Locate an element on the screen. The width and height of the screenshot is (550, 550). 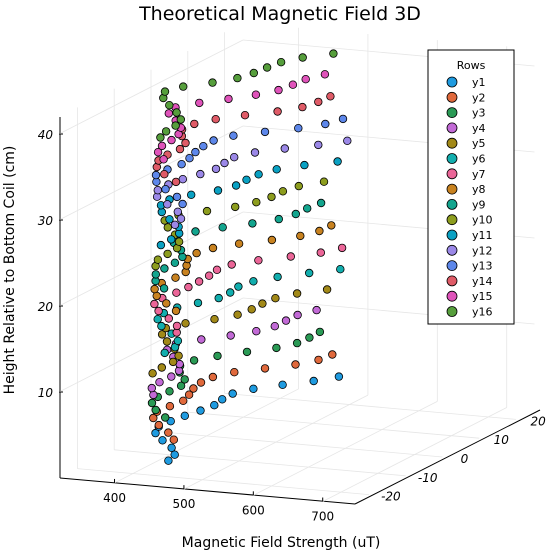
z-tick-label: 30 is located at coordinates (46, 221).